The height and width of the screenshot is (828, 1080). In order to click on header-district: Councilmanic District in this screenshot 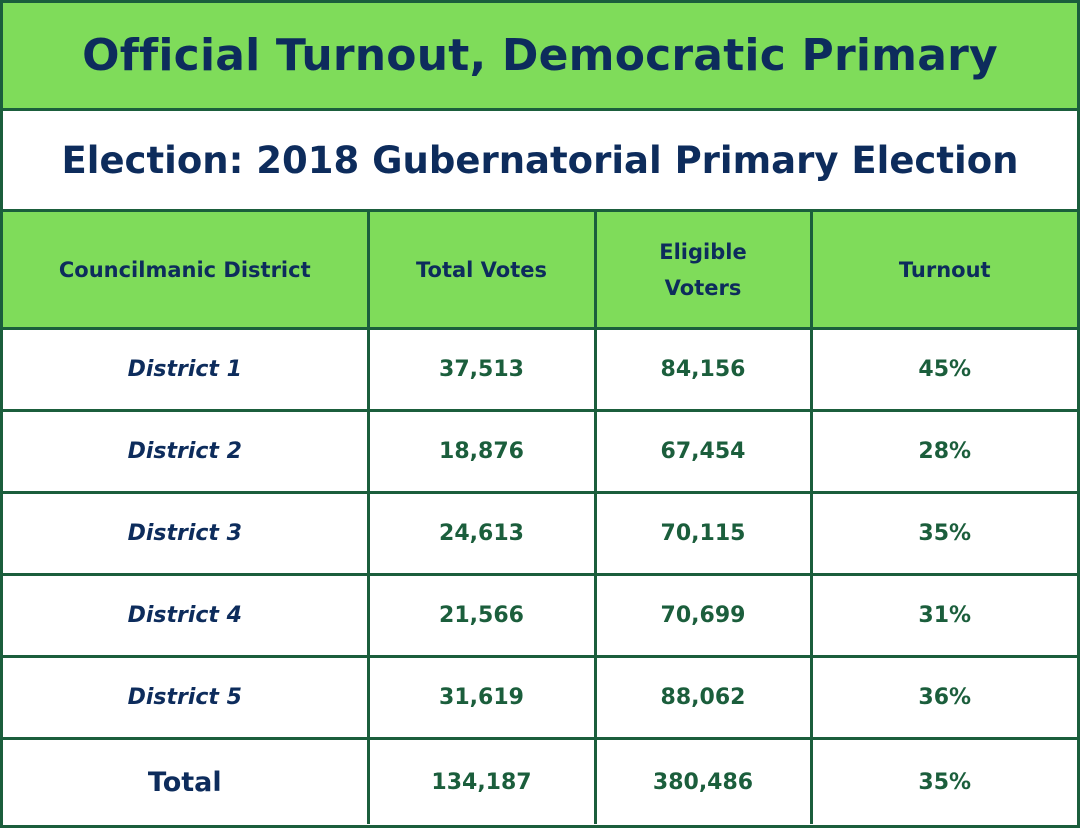, I will do `click(186, 271)`.